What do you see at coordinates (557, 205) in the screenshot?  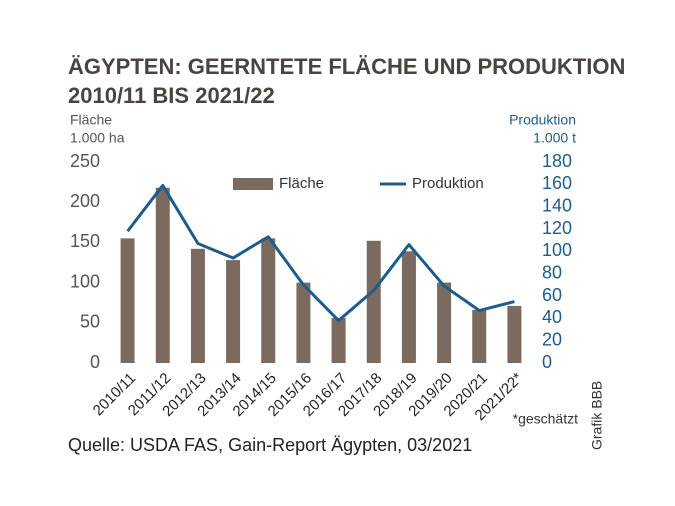 I see `y2-tick-label: 140` at bounding box center [557, 205].